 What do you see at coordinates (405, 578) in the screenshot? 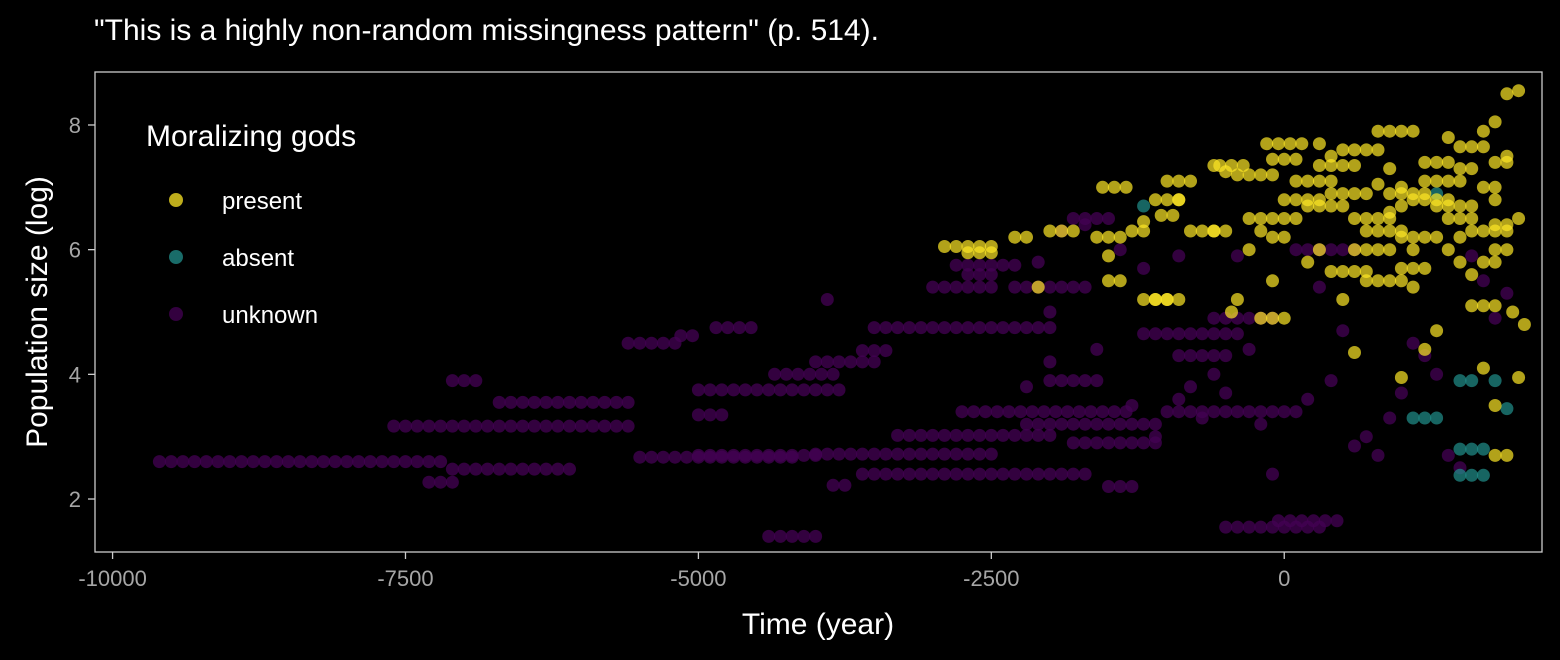
I see `x-tick-label: -7500` at bounding box center [405, 578].